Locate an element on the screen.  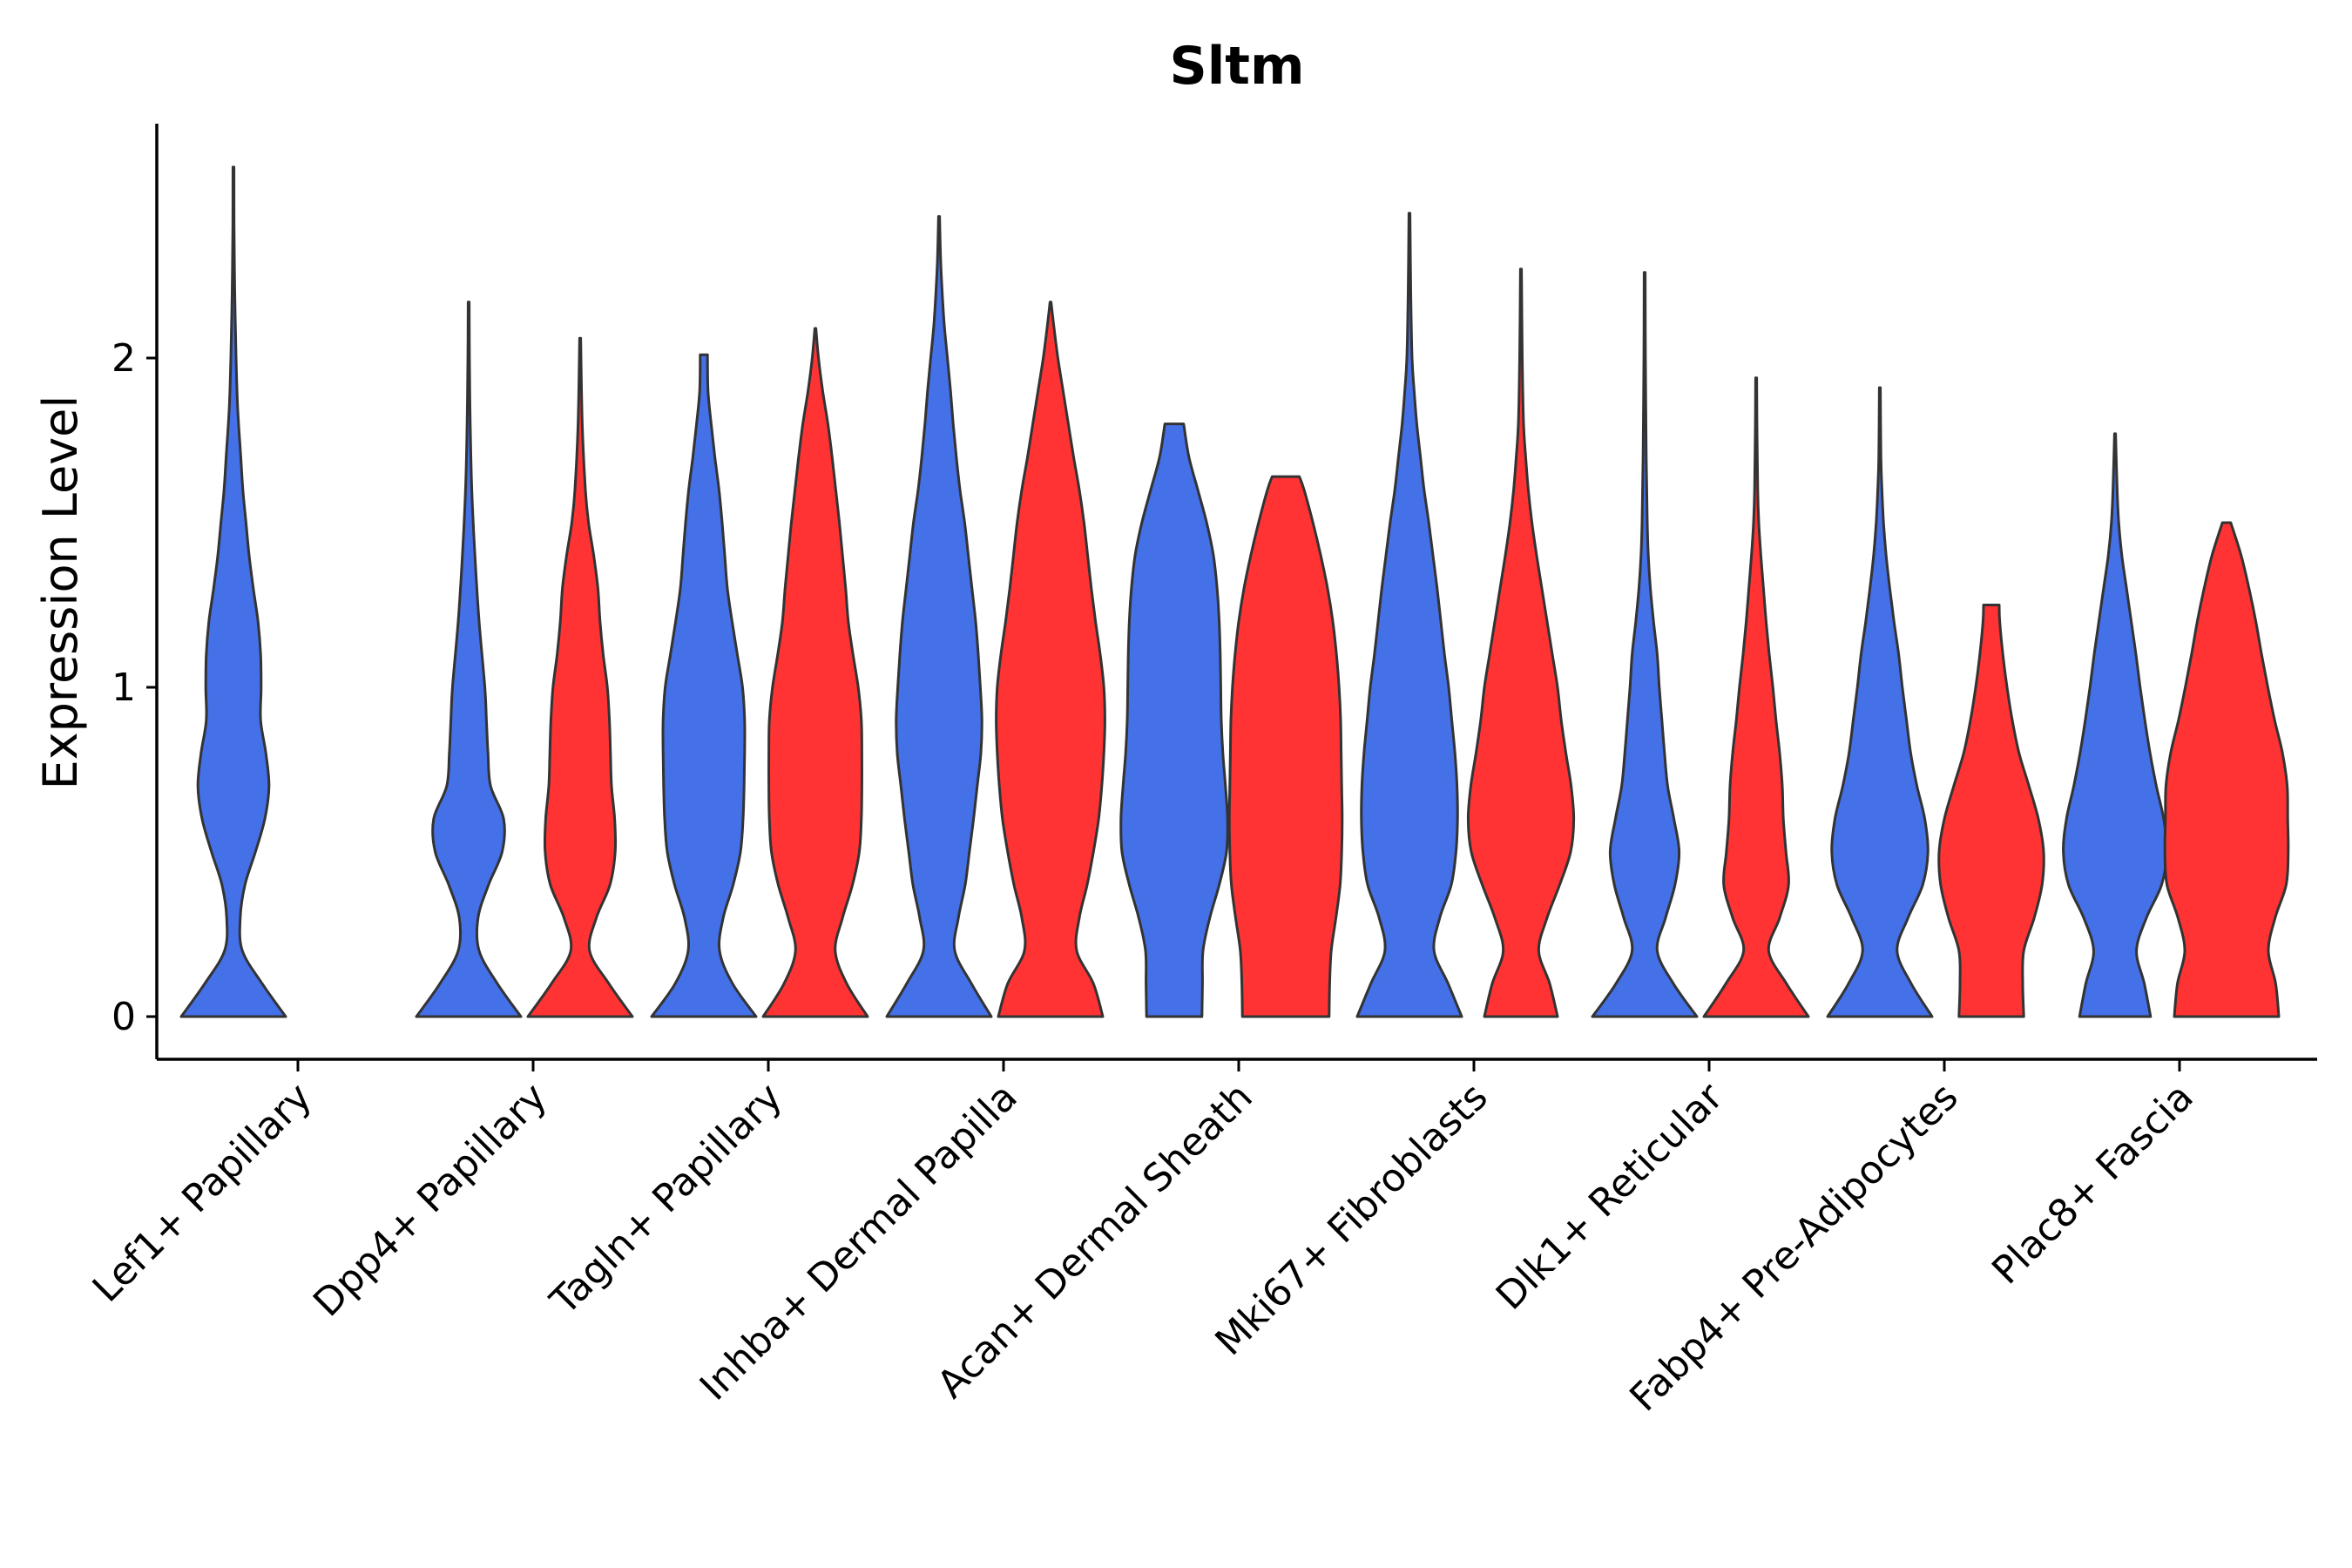
x-tick-label: Lef1+ Papillary is located at coordinates (202, 1193).